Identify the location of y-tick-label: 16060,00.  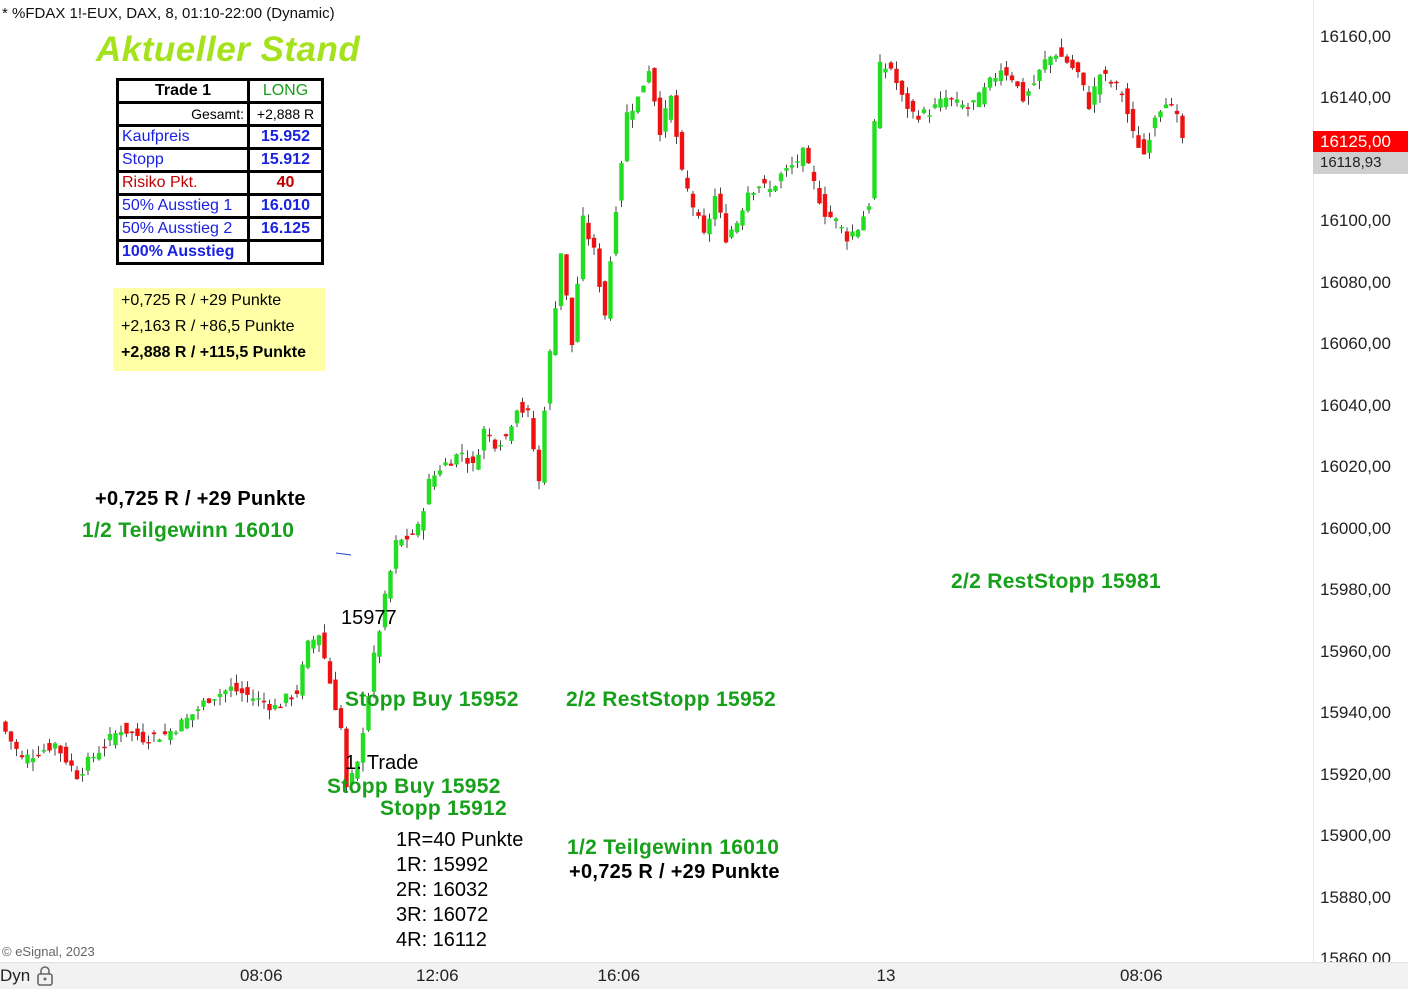
(1355, 344).